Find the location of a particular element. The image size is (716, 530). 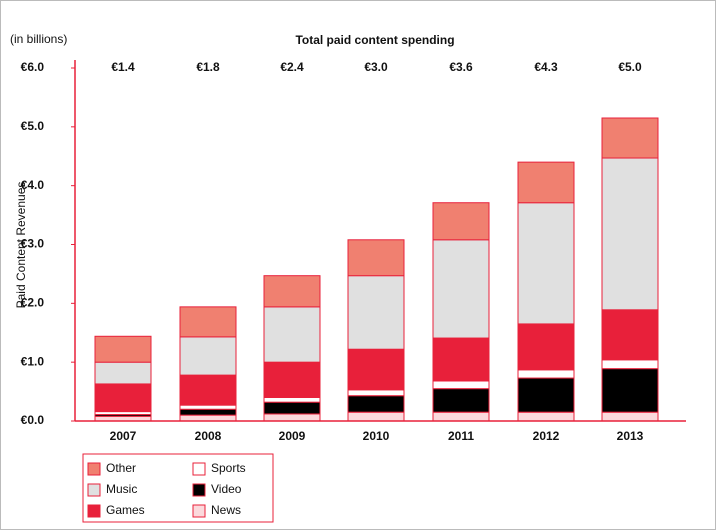

y-tick-label: €3.0 is located at coordinates (33, 244).